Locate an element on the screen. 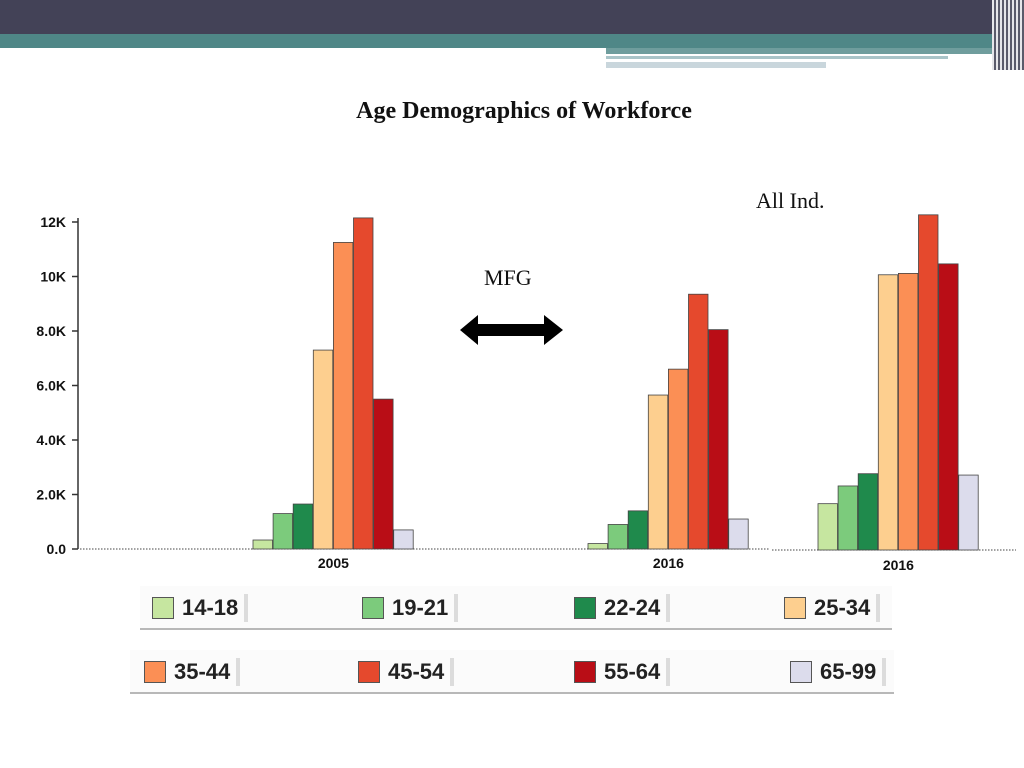 Image resolution: width=1024 pixels, height=768 pixels. double-arrow-icon is located at coordinates (511, 330).